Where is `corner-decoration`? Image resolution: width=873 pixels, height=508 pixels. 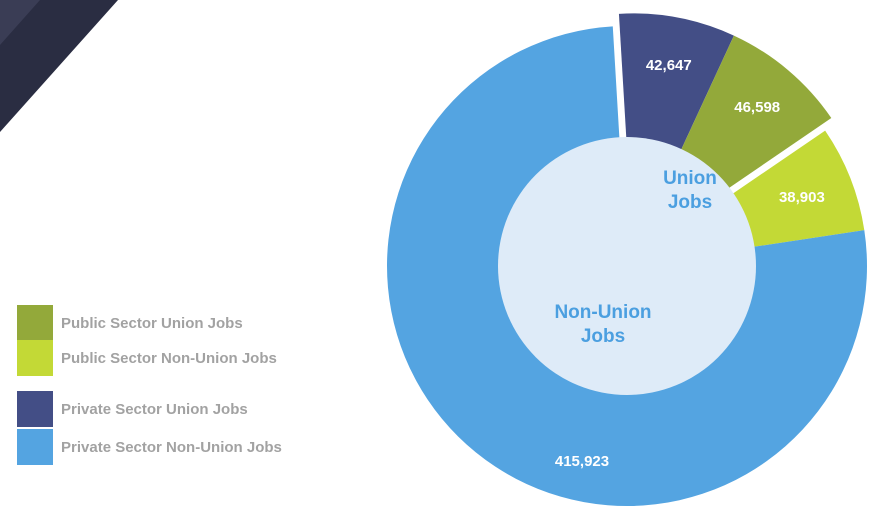
corner-decoration is located at coordinates (59, 66).